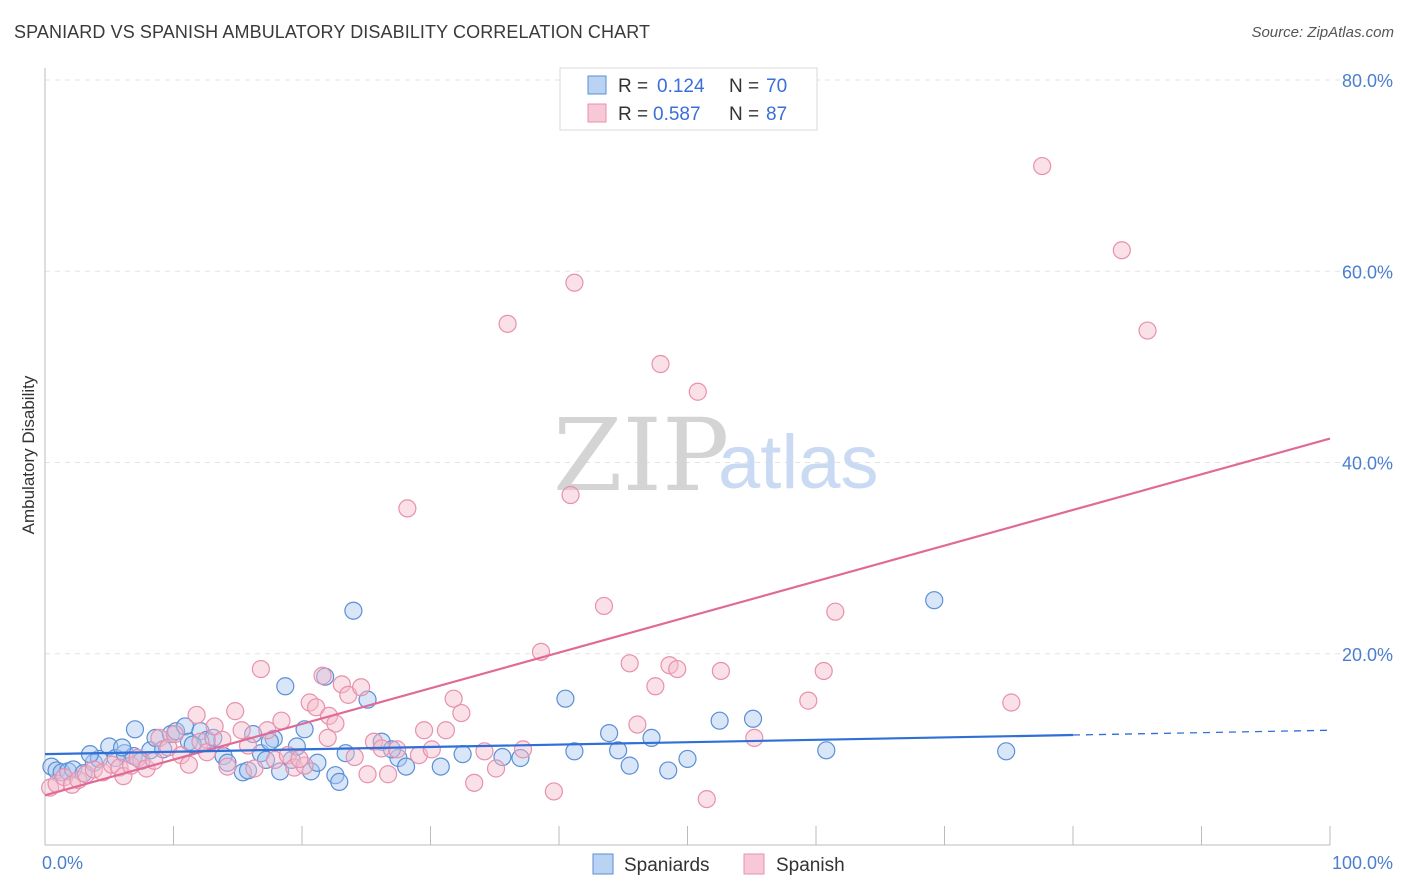  I want to click on watermark: ZIP atlas, so click(716, 455).